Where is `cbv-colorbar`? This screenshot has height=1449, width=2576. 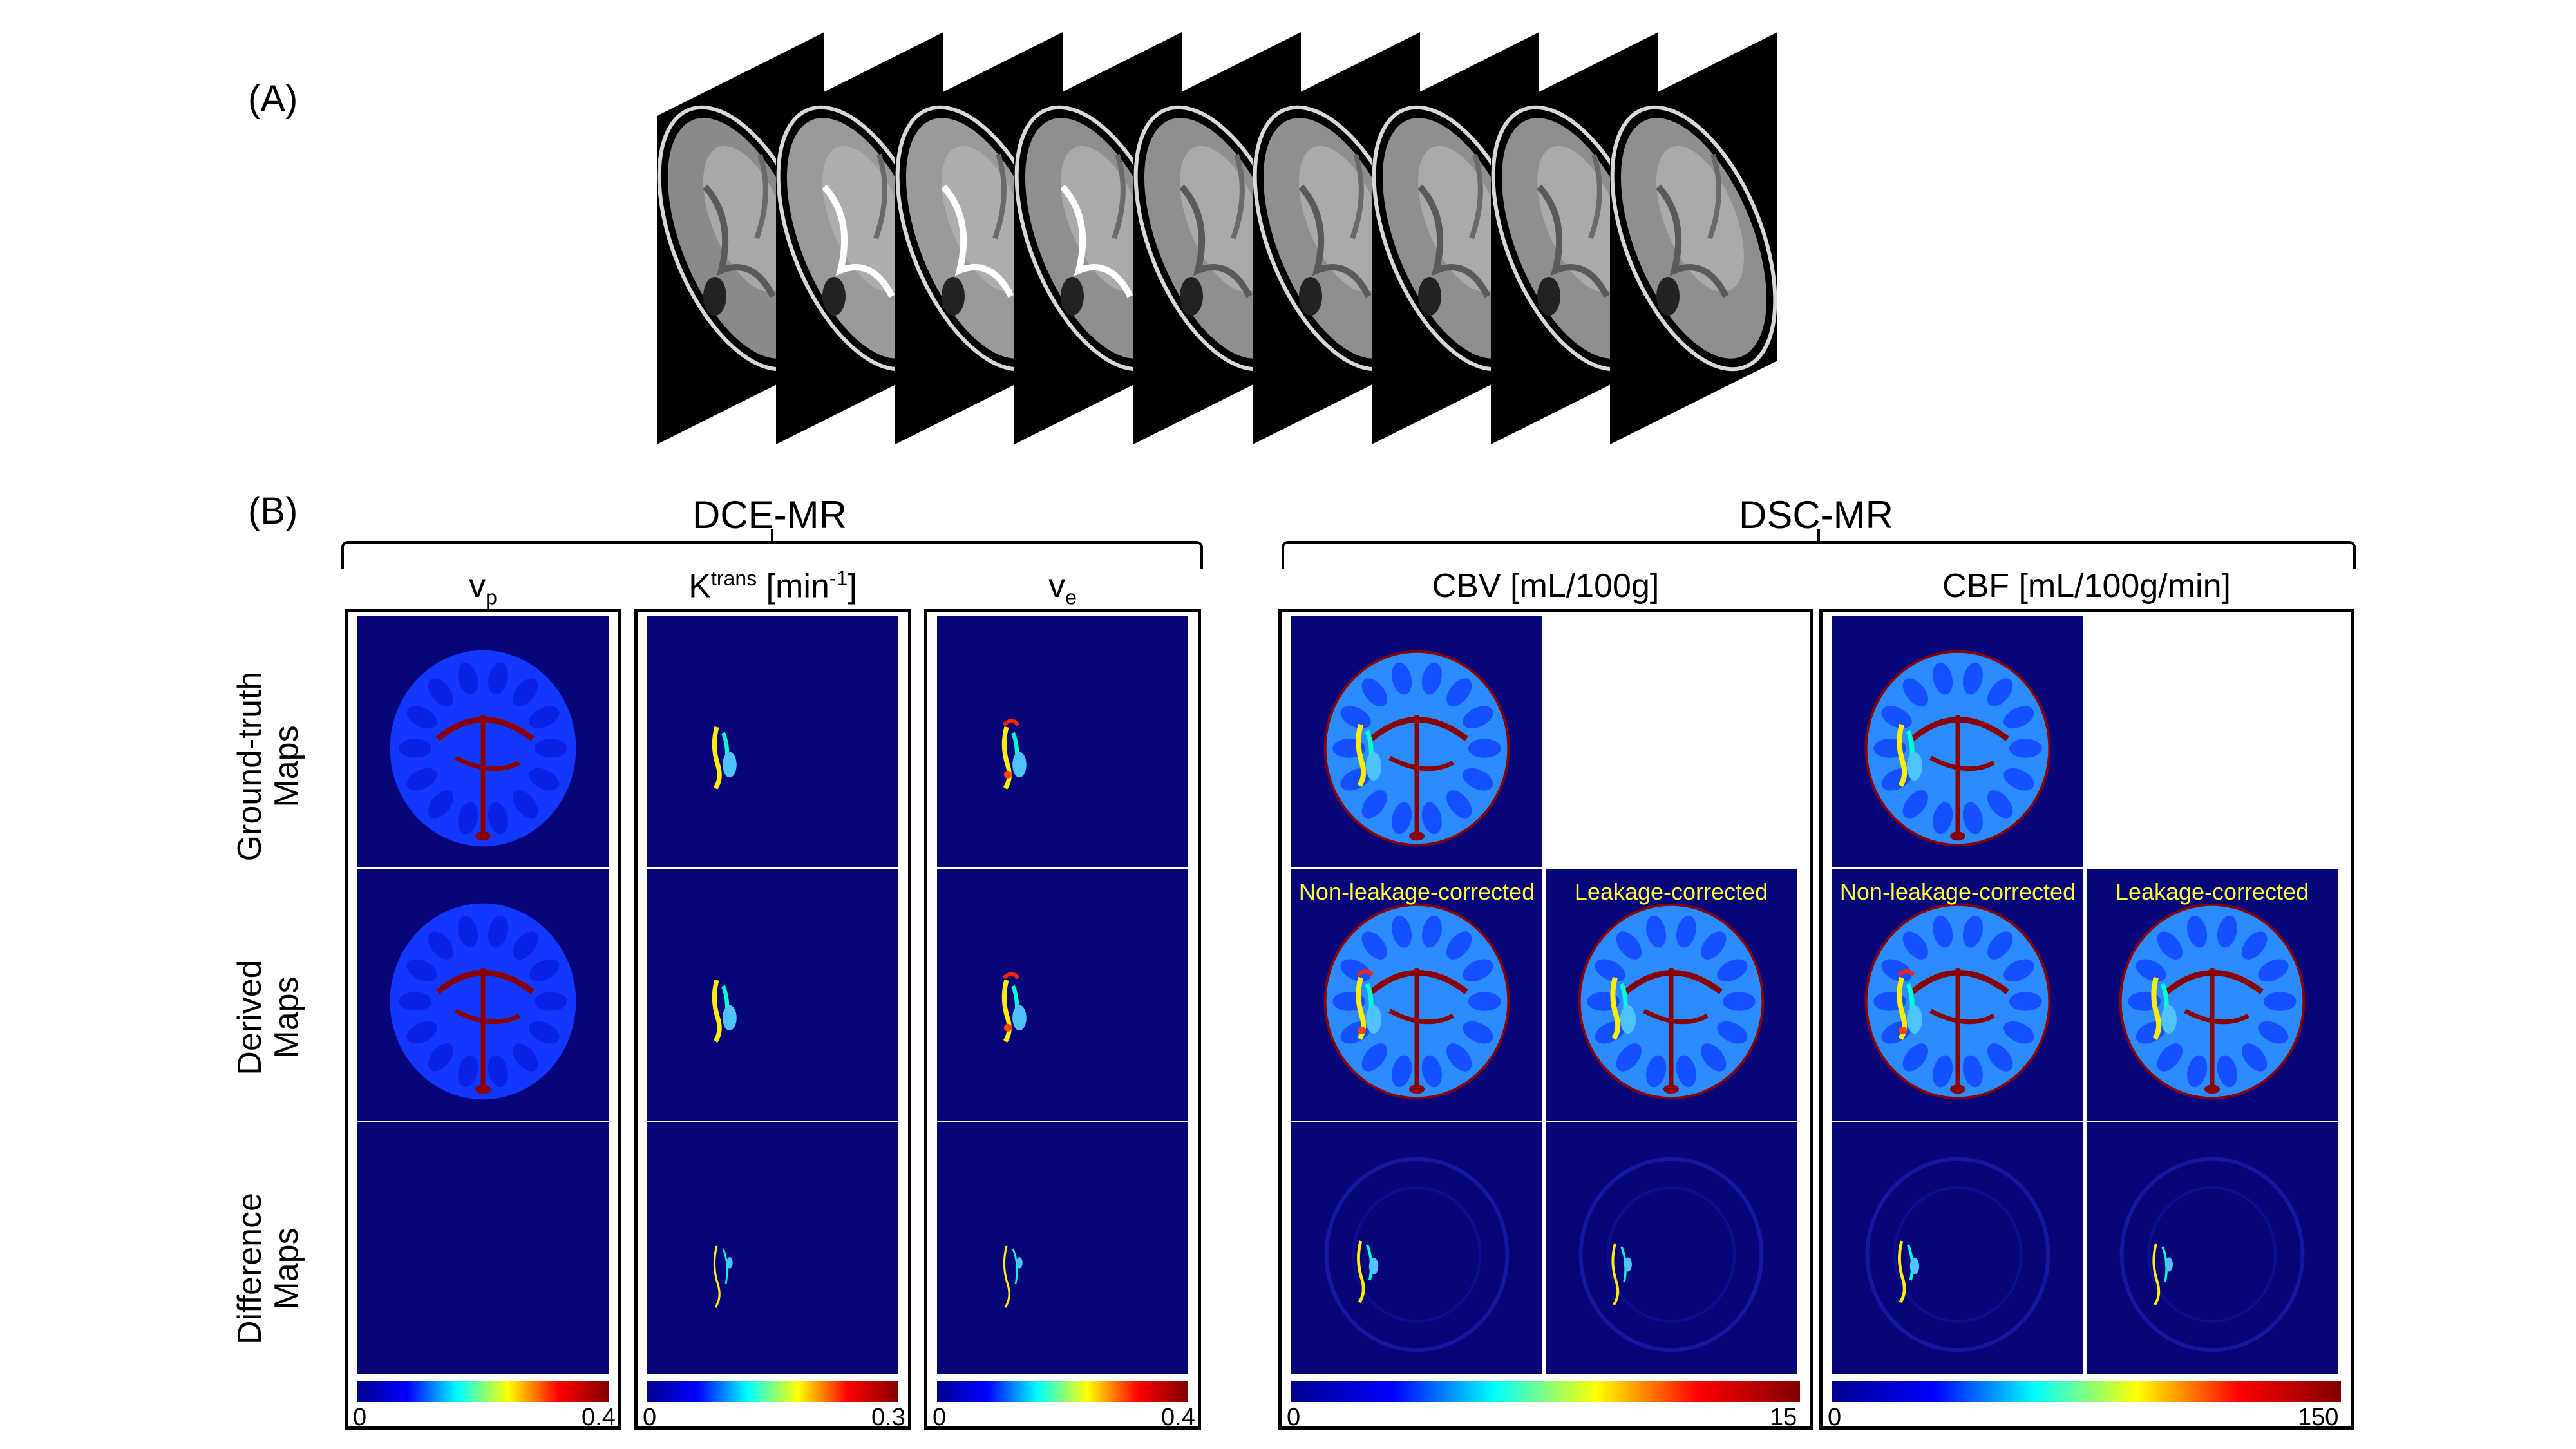 cbv-colorbar is located at coordinates (1545, 1391).